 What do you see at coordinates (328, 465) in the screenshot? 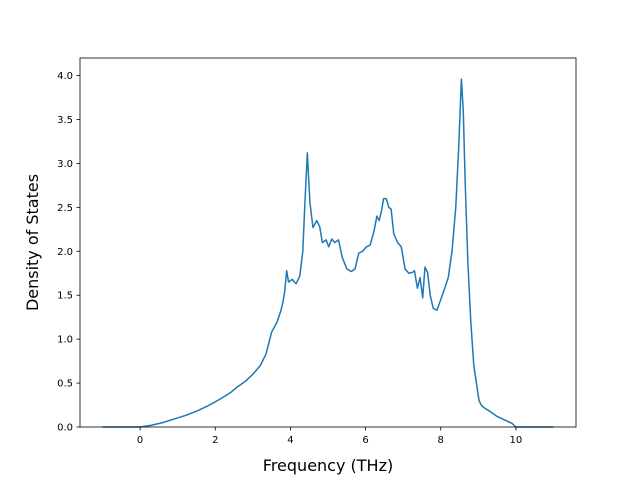
I see `x-axis-label: Frequency (THz)` at bounding box center [328, 465].